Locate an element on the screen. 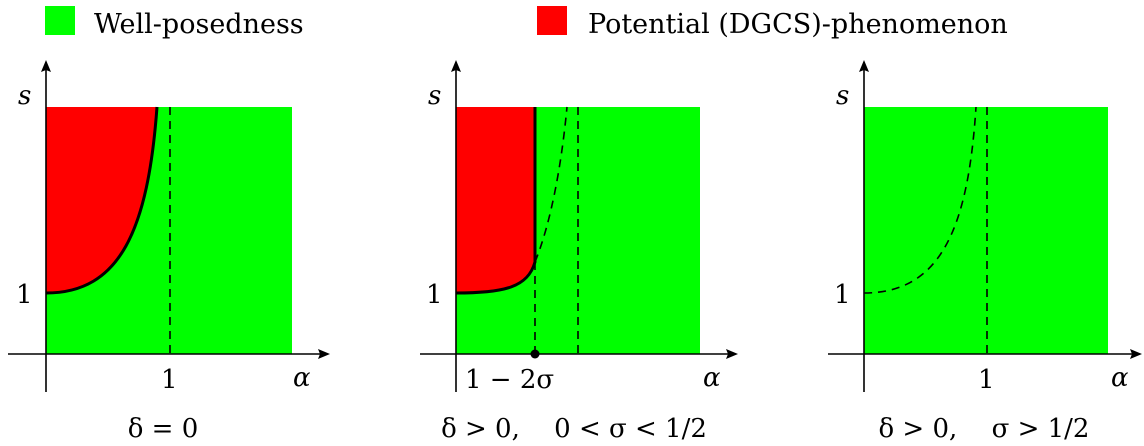 The width and height of the screenshot is (1144, 446). well-posed-region is located at coordinates (986, 230).